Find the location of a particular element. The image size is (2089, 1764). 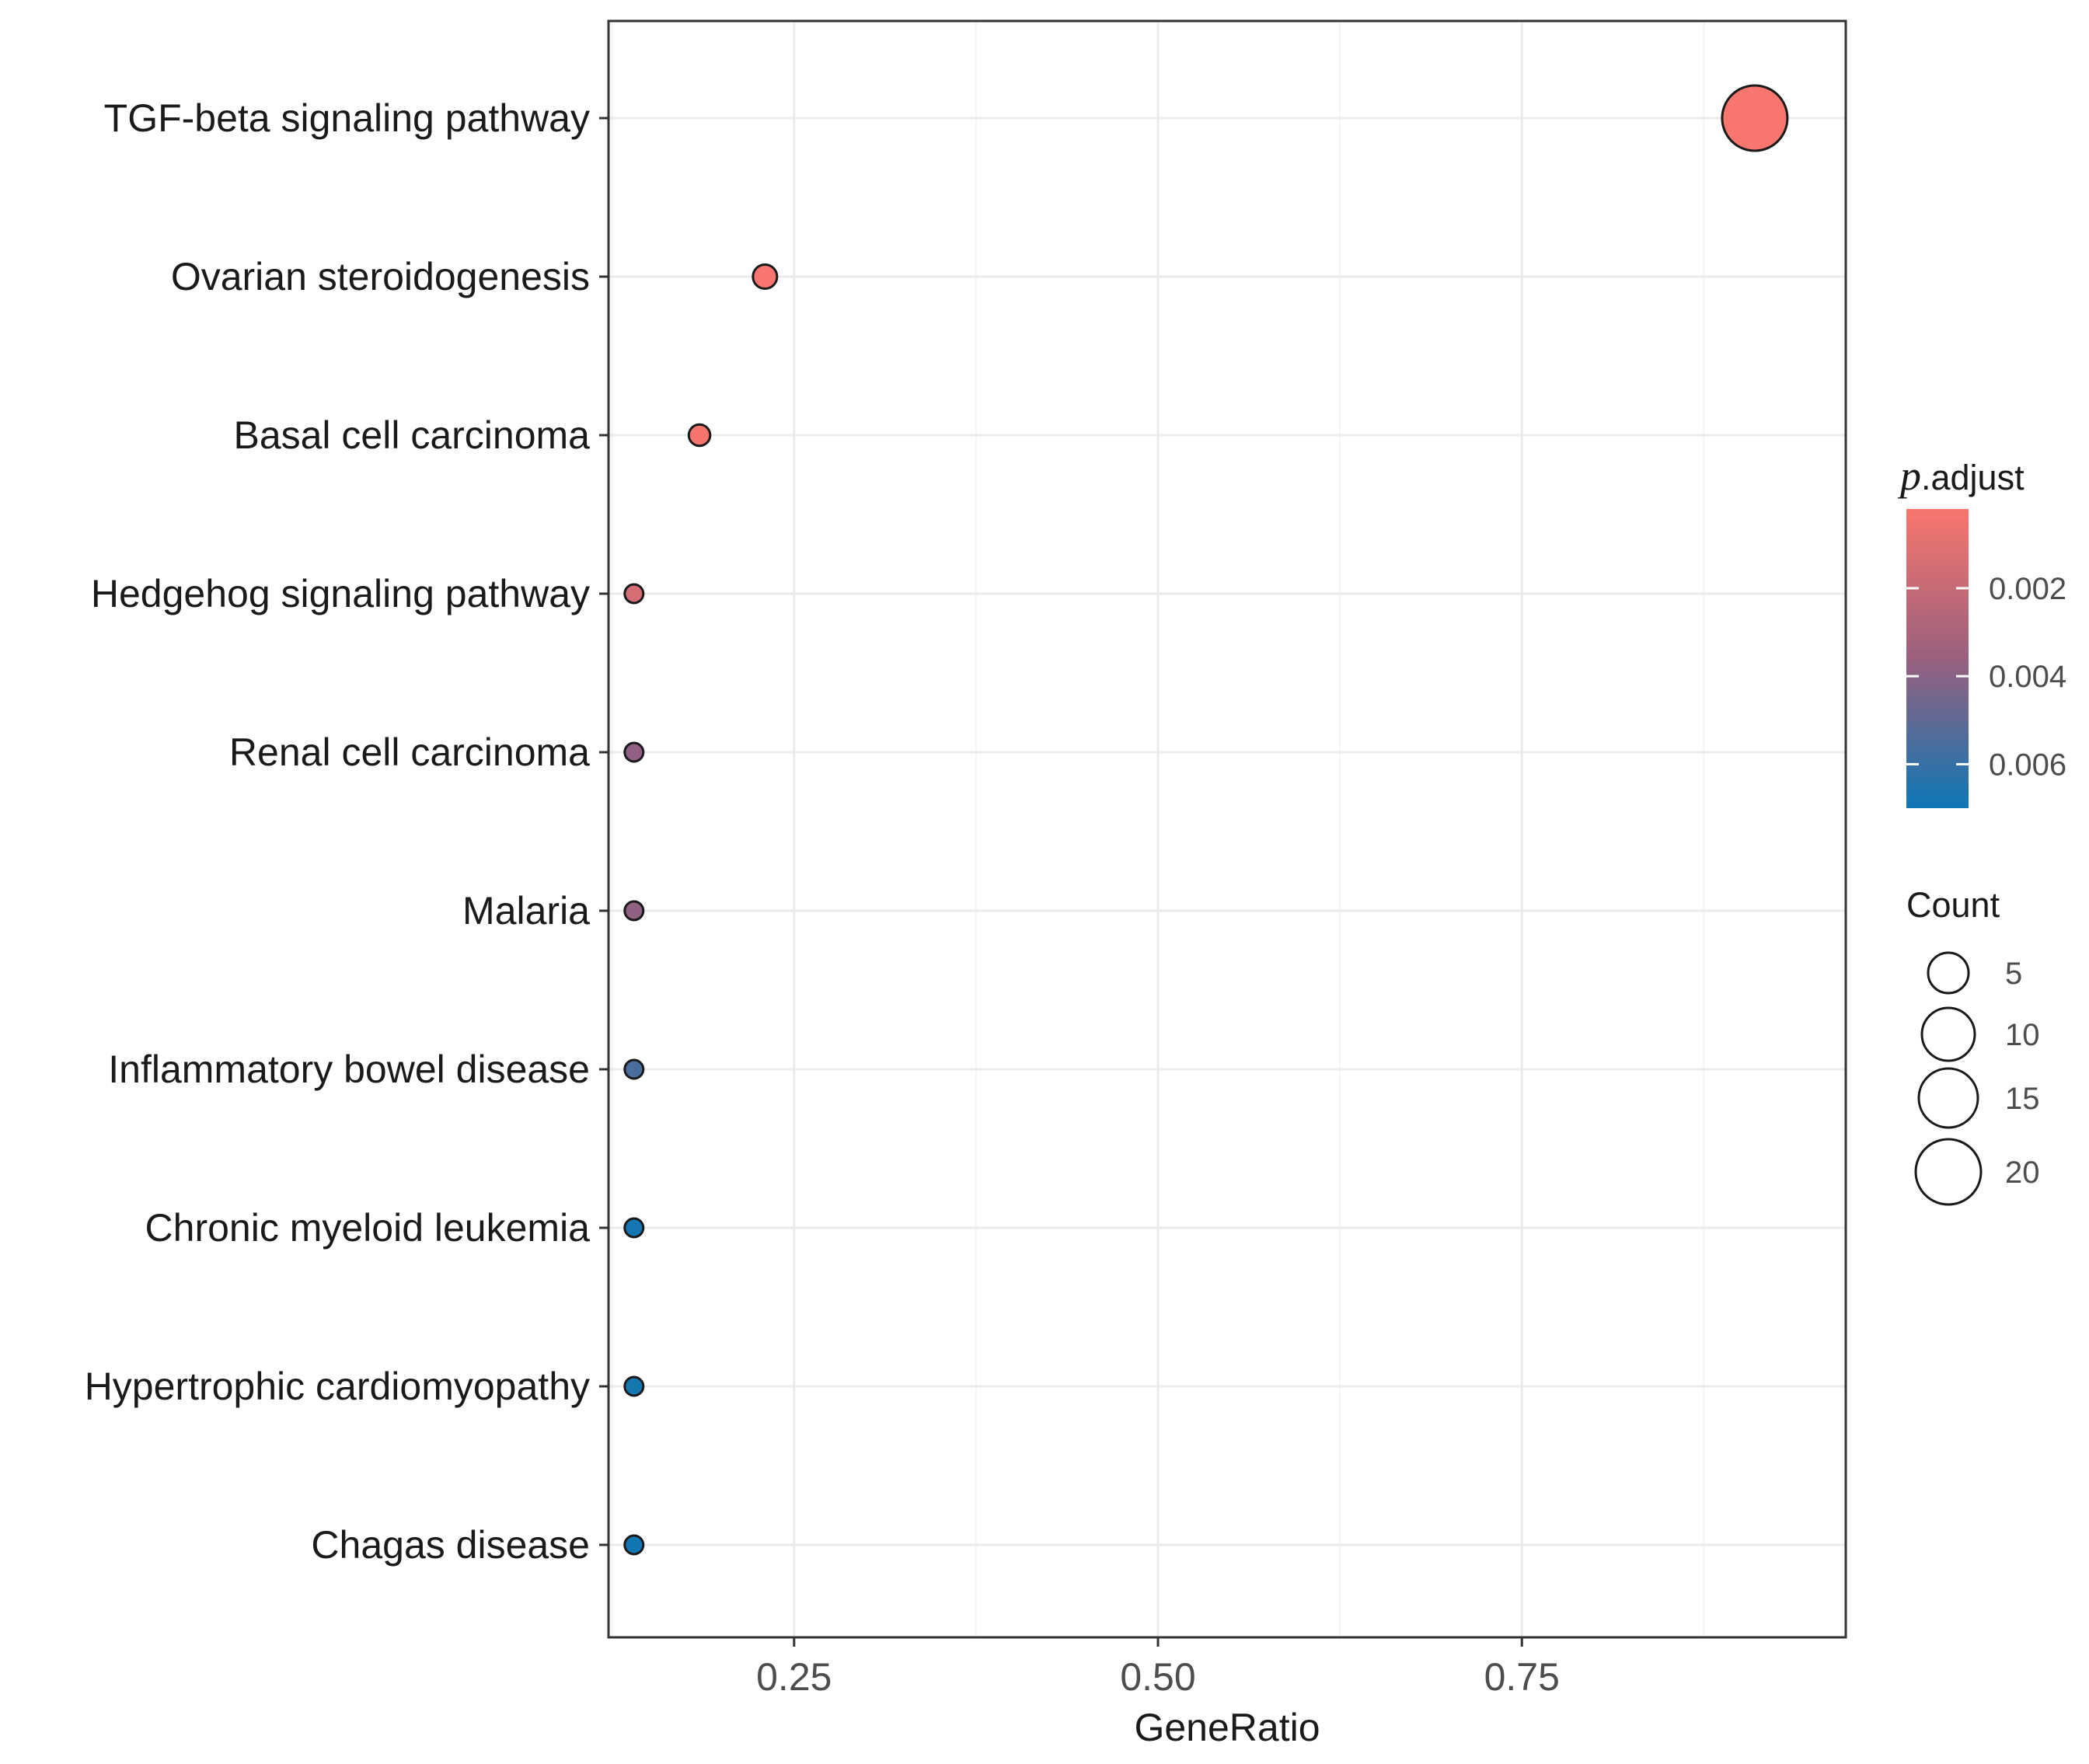

y-tick-label: Hedgehog signaling pathway is located at coordinates (340, 593).